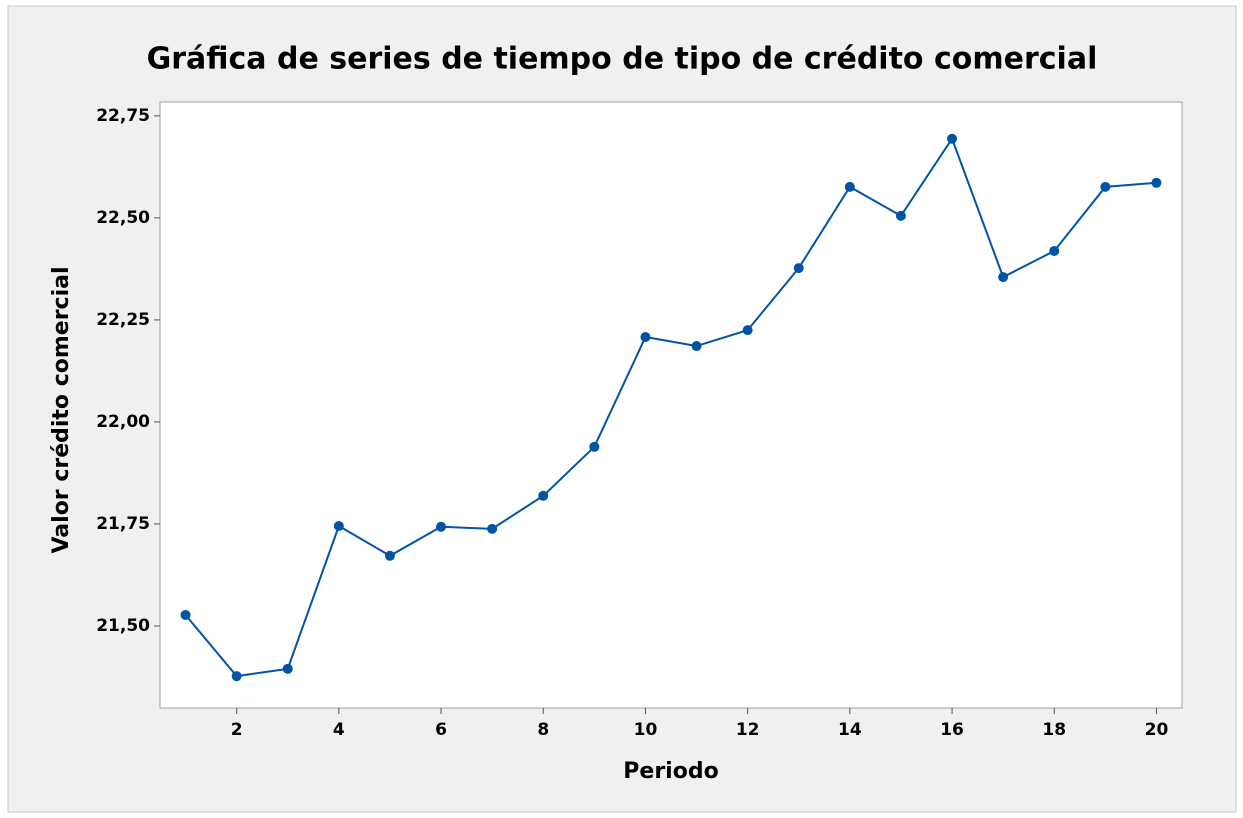 The image size is (1243, 818). I want to click on x-tick-label: 12, so click(748, 730).